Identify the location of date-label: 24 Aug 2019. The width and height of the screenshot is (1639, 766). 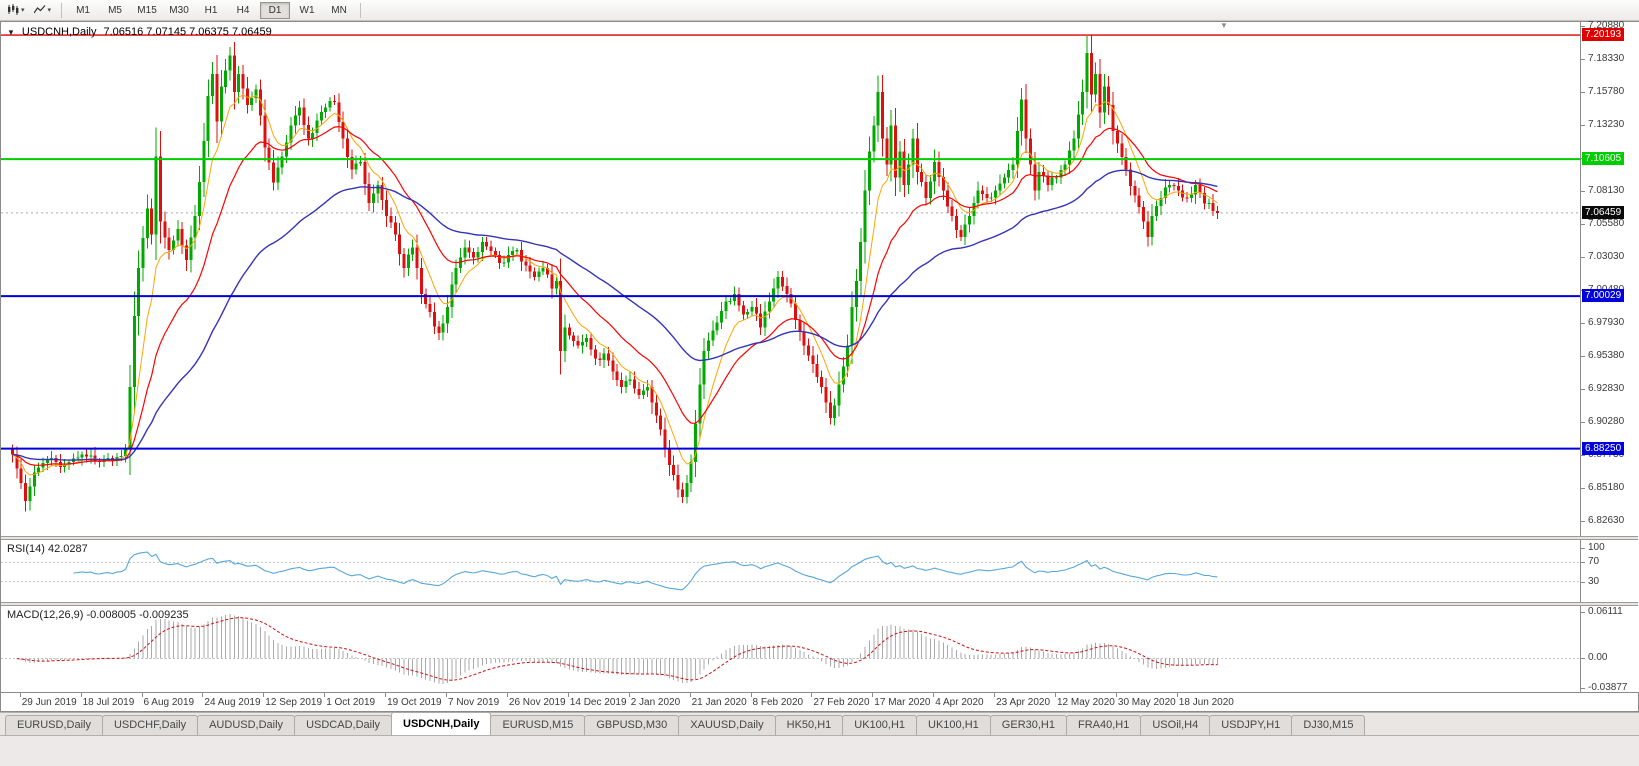
(232, 702).